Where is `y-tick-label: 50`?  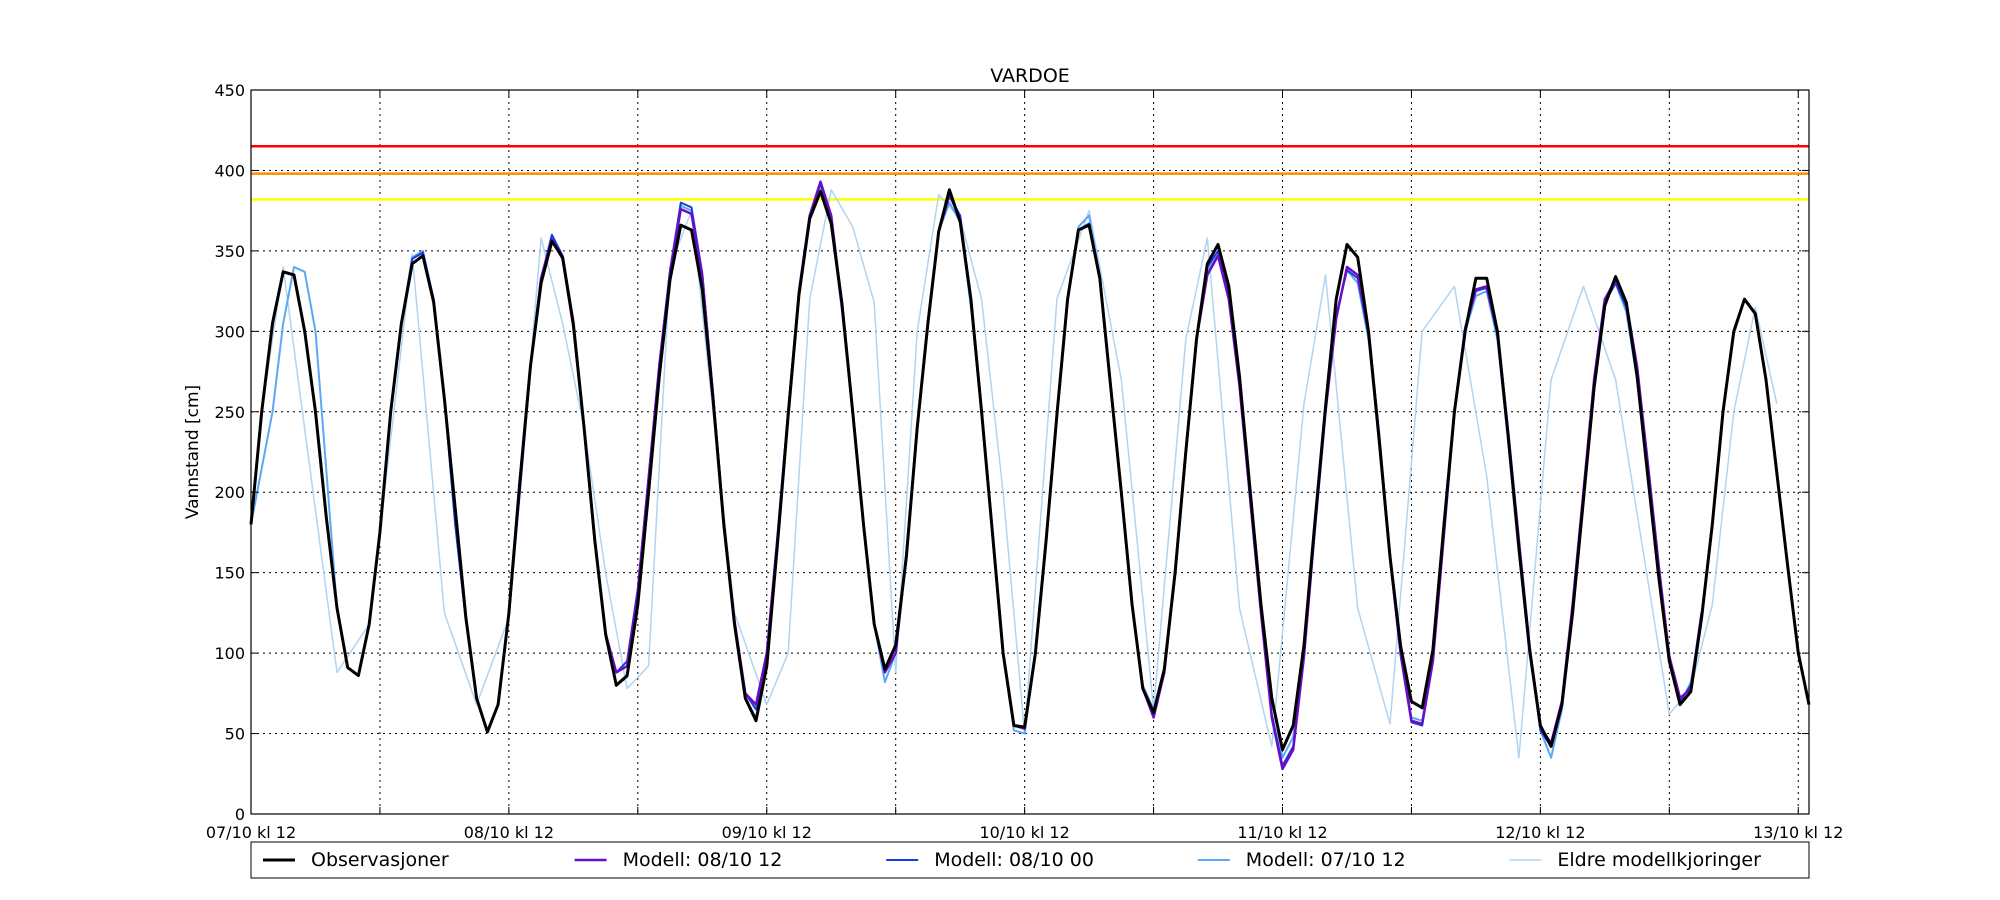
y-tick-label: 50 is located at coordinates (235, 734).